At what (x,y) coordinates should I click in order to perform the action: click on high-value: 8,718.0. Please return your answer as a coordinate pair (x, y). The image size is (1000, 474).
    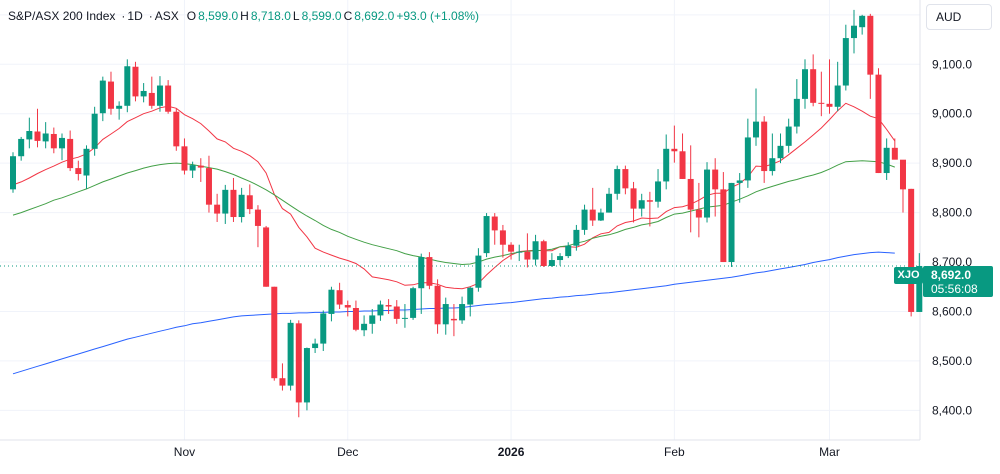
    Looking at the image, I should click on (270, 16).